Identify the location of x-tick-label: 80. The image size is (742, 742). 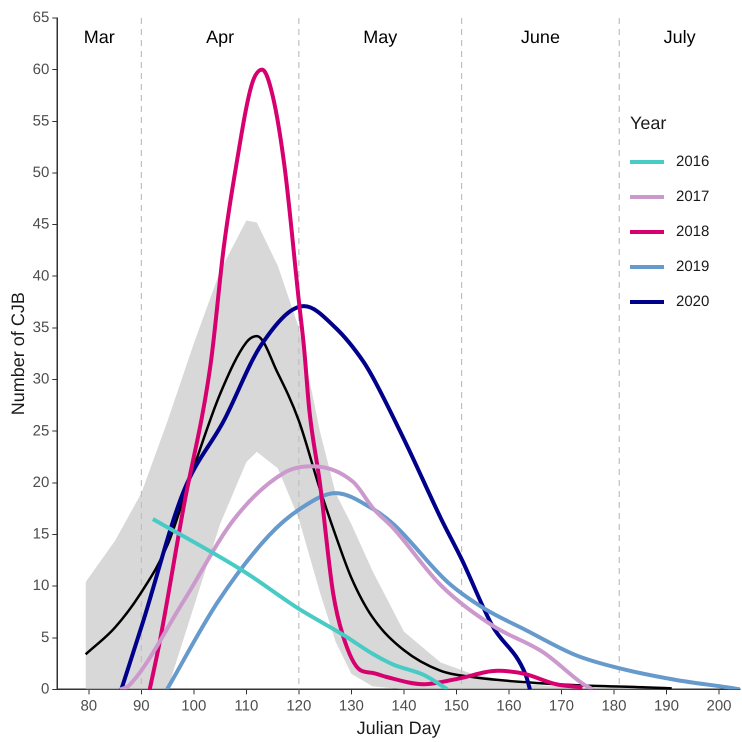
(89, 706).